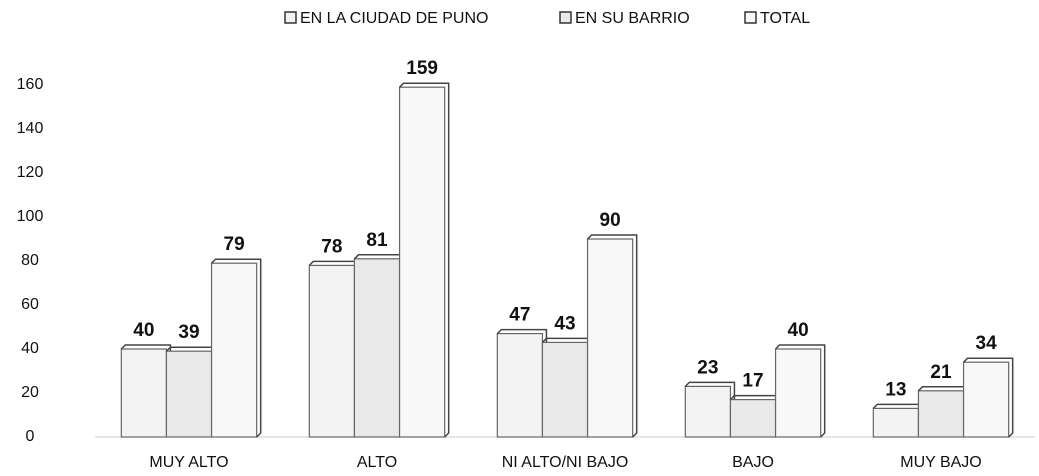 The width and height of the screenshot is (1039, 476). Describe the element at coordinates (188, 332) in the screenshot. I see `data-label: 39` at that location.